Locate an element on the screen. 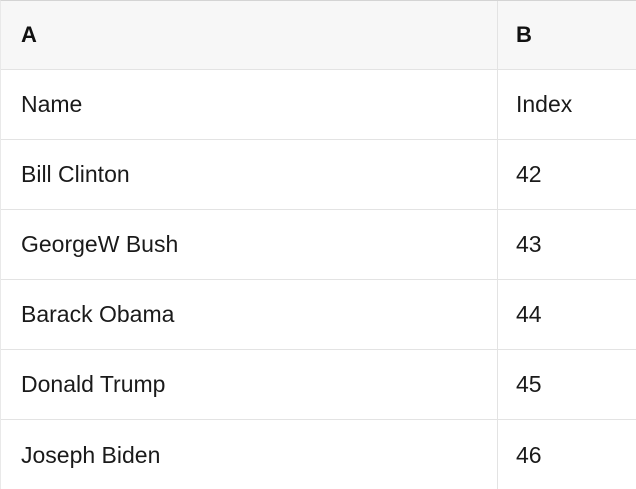 The width and height of the screenshot is (636, 489). cell-name: Bill Clinton is located at coordinates (249, 174).